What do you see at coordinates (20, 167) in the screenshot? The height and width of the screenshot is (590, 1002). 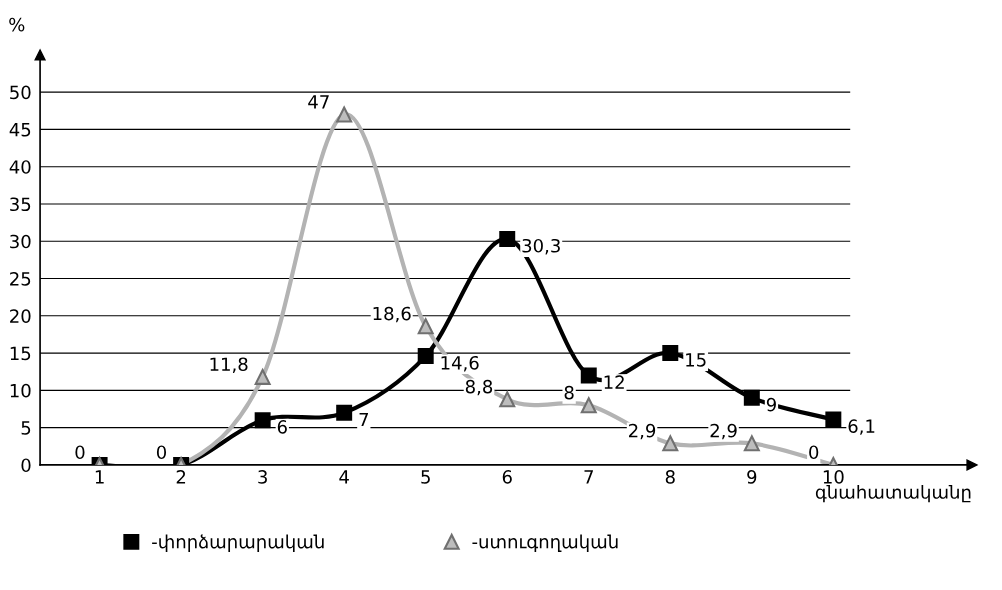 I see `y-tick-label: 40` at bounding box center [20, 167].